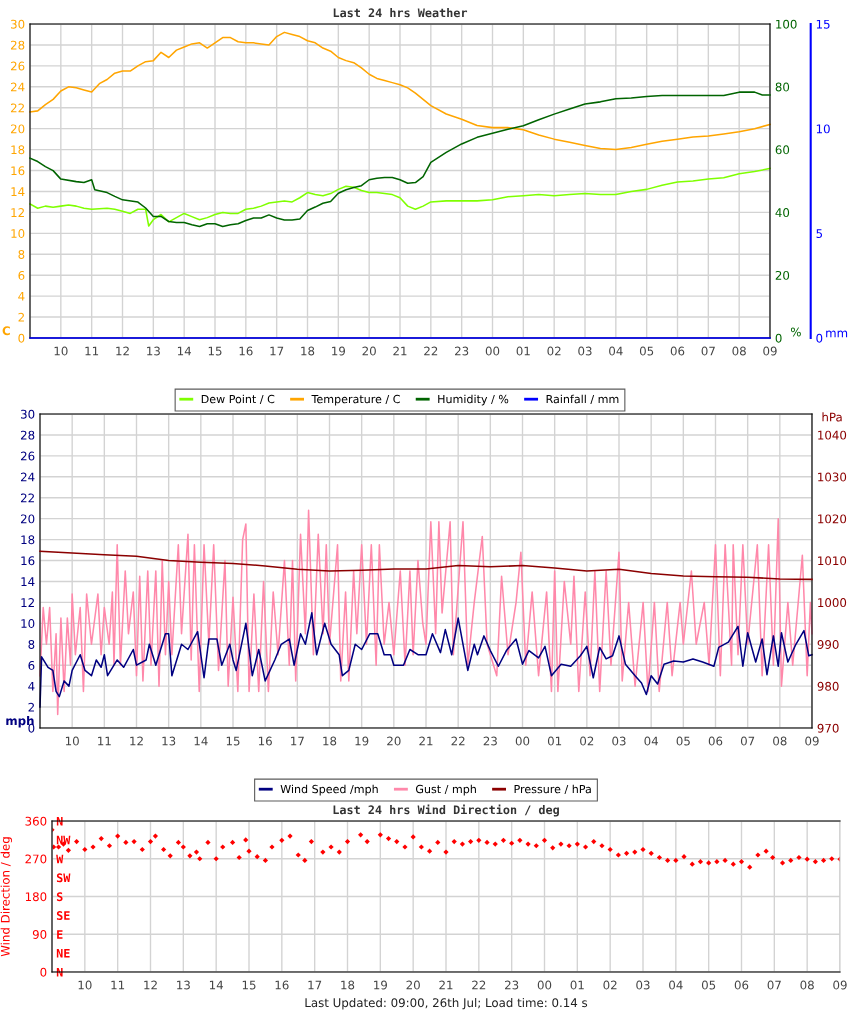 This screenshot has width=850, height=1017. Describe the element at coordinates (27, 602) in the screenshot. I see `y-tick-label: 12` at that location.